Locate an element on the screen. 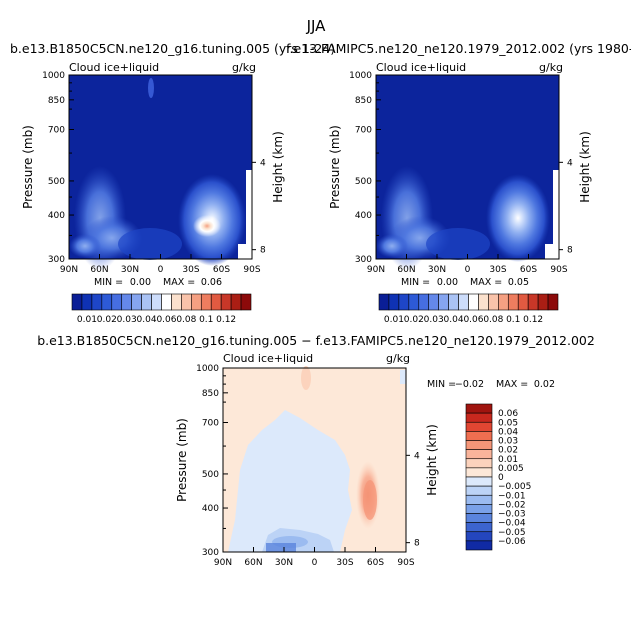  diff-ytick-label: 400 is located at coordinates (210, 509).